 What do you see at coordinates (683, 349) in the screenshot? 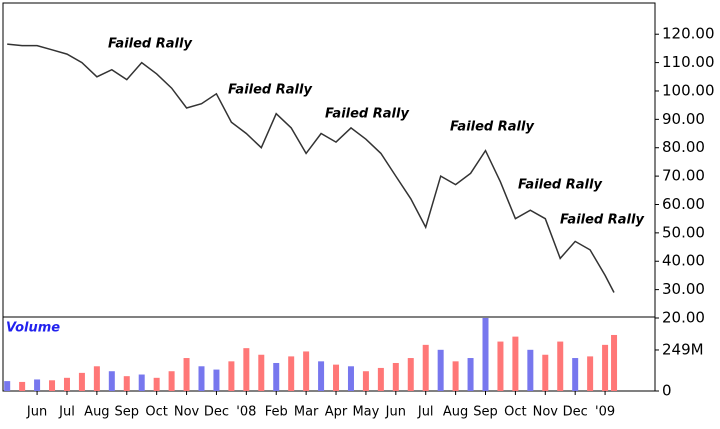
I see `y2-tick-label: 249M` at bounding box center [683, 349].